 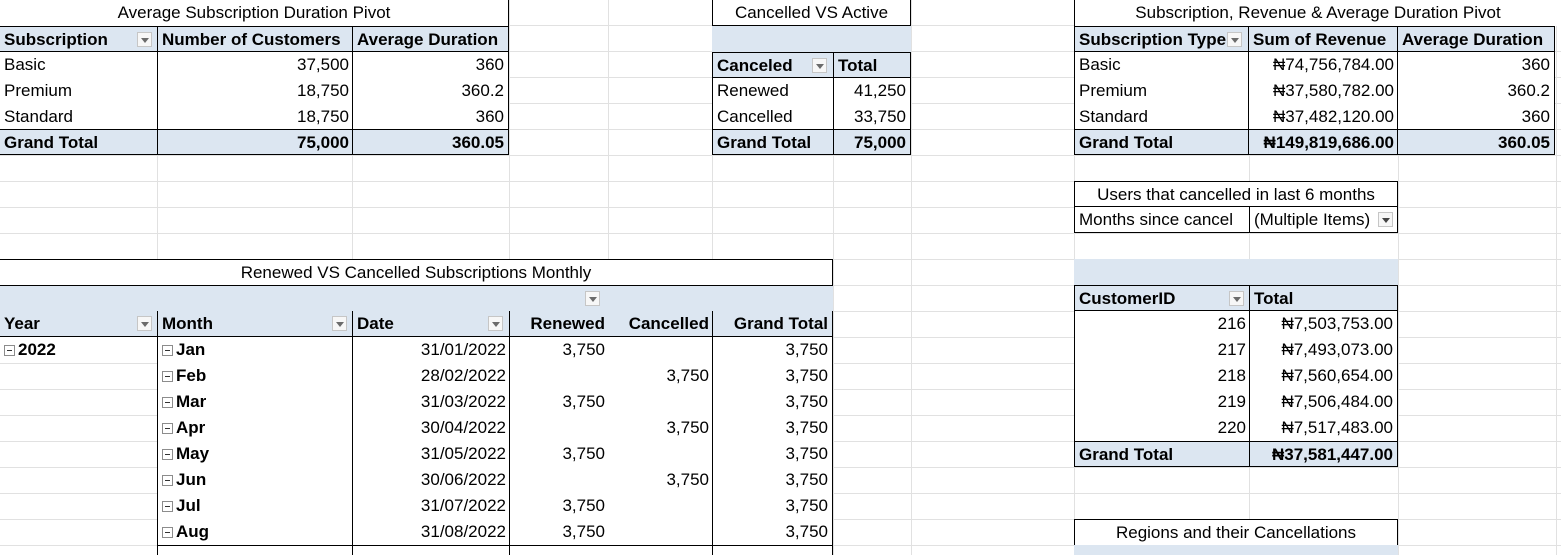 I want to click on row-label: Premium, so click(x=79, y=91).